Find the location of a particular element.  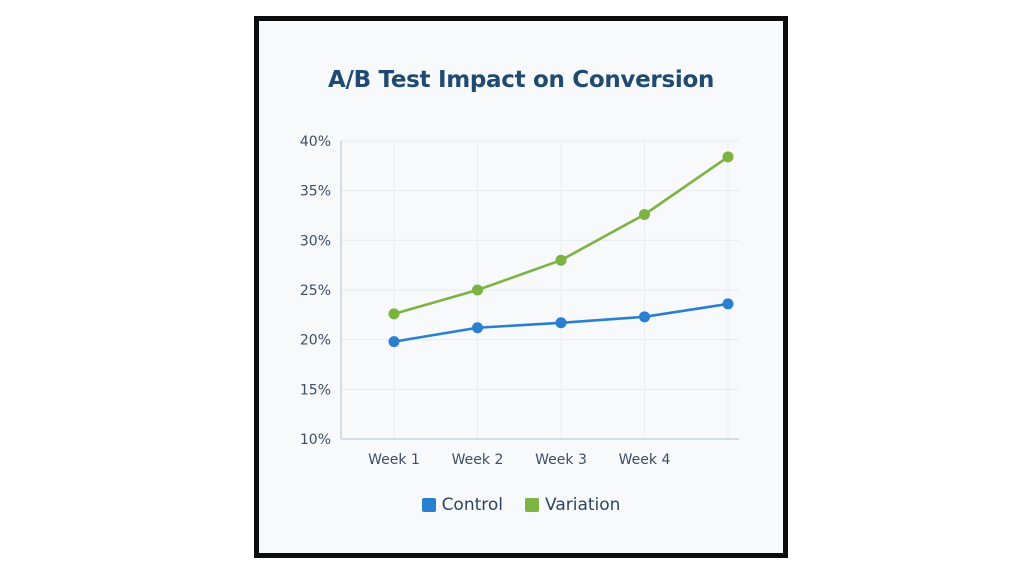

x-tick-label: Week 2 is located at coordinates (478, 460).